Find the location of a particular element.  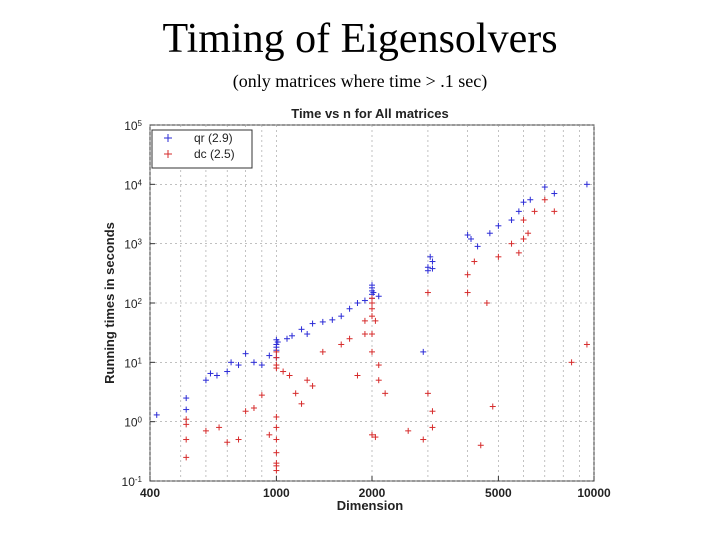

legend-entry: qr (2.9) is located at coordinates (198, 138).